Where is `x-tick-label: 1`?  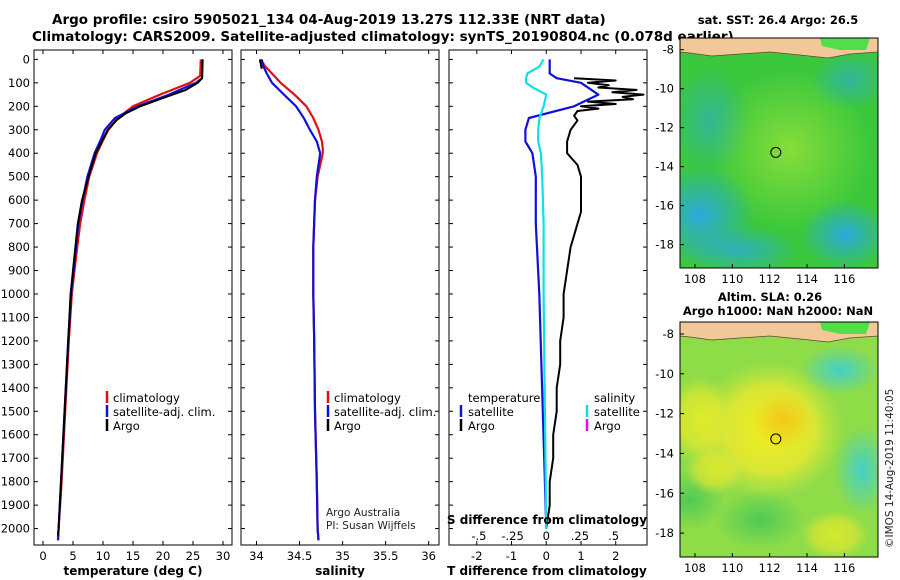 x-tick-label: 1 is located at coordinates (580, 556).